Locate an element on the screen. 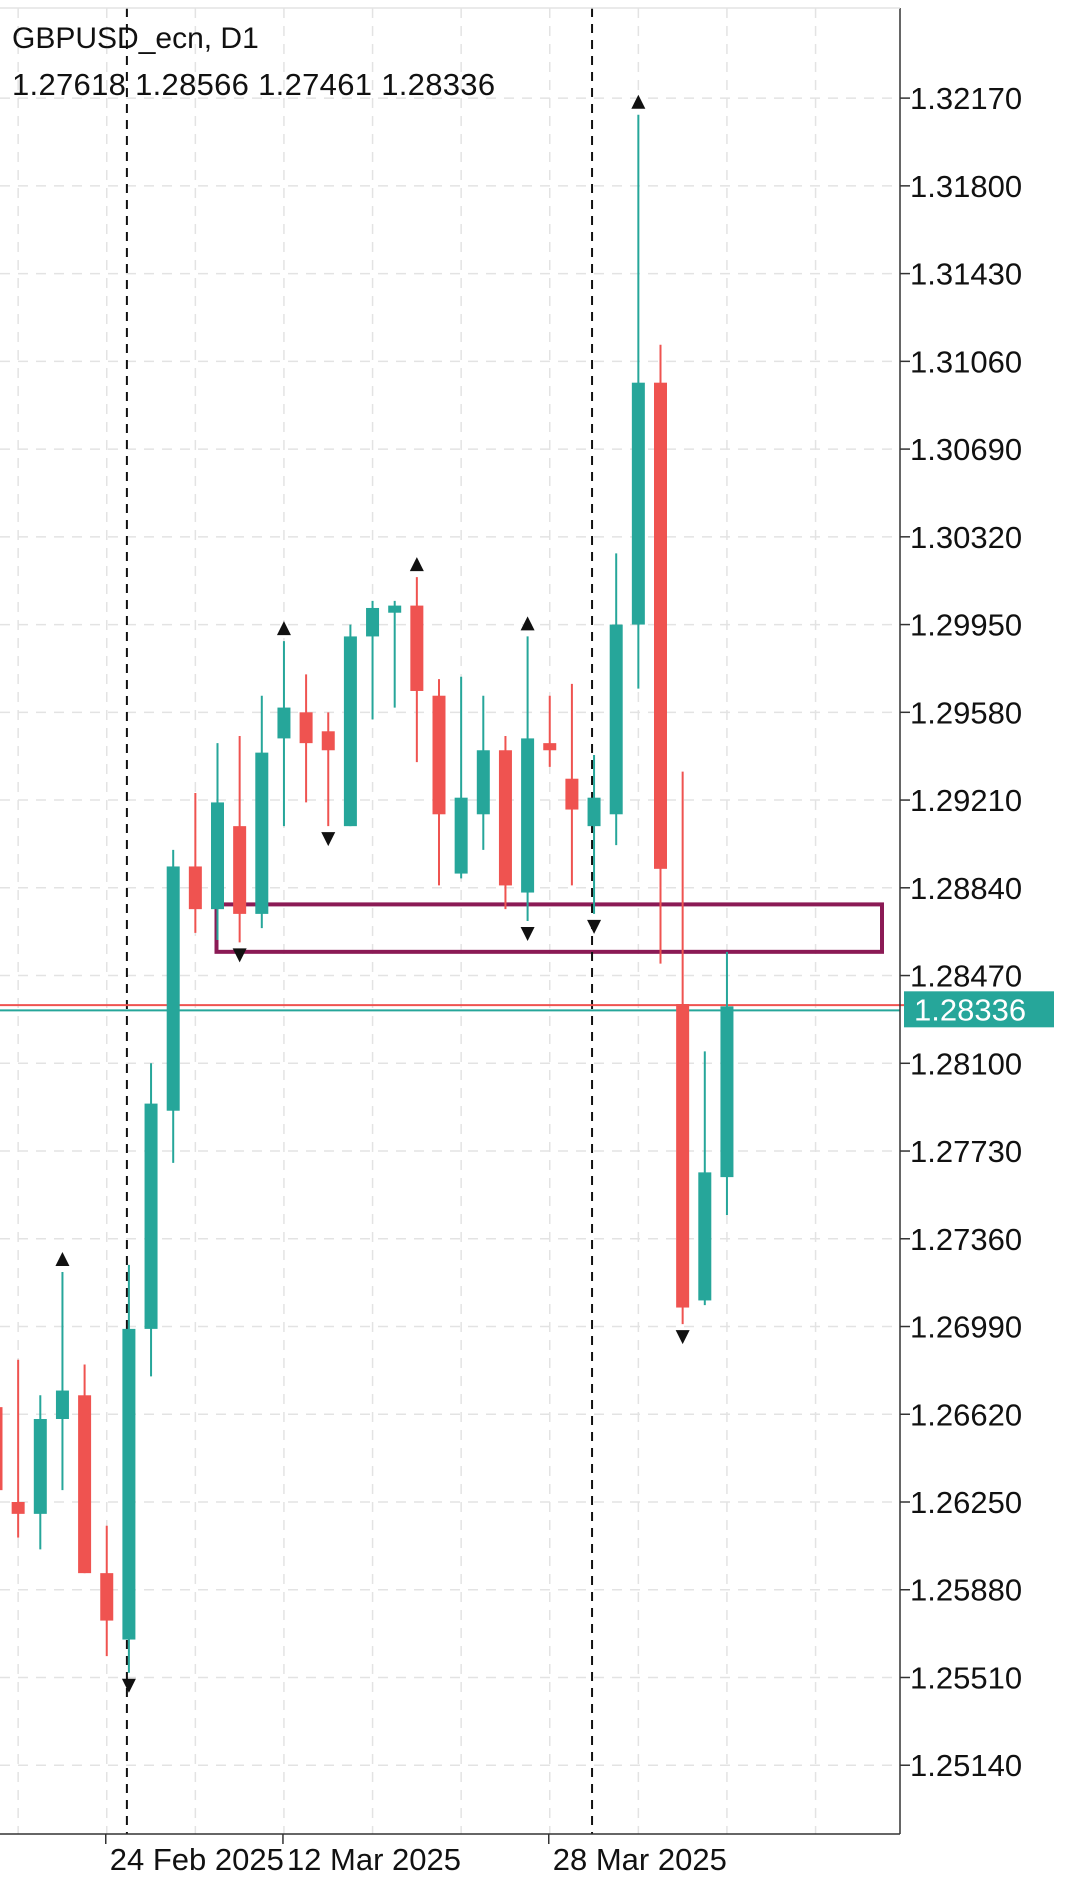 Image resolution: width=1080 pixels, height=1893 pixels. x-tick-label-2: 28 Mar 2025 is located at coordinates (640, 1859).